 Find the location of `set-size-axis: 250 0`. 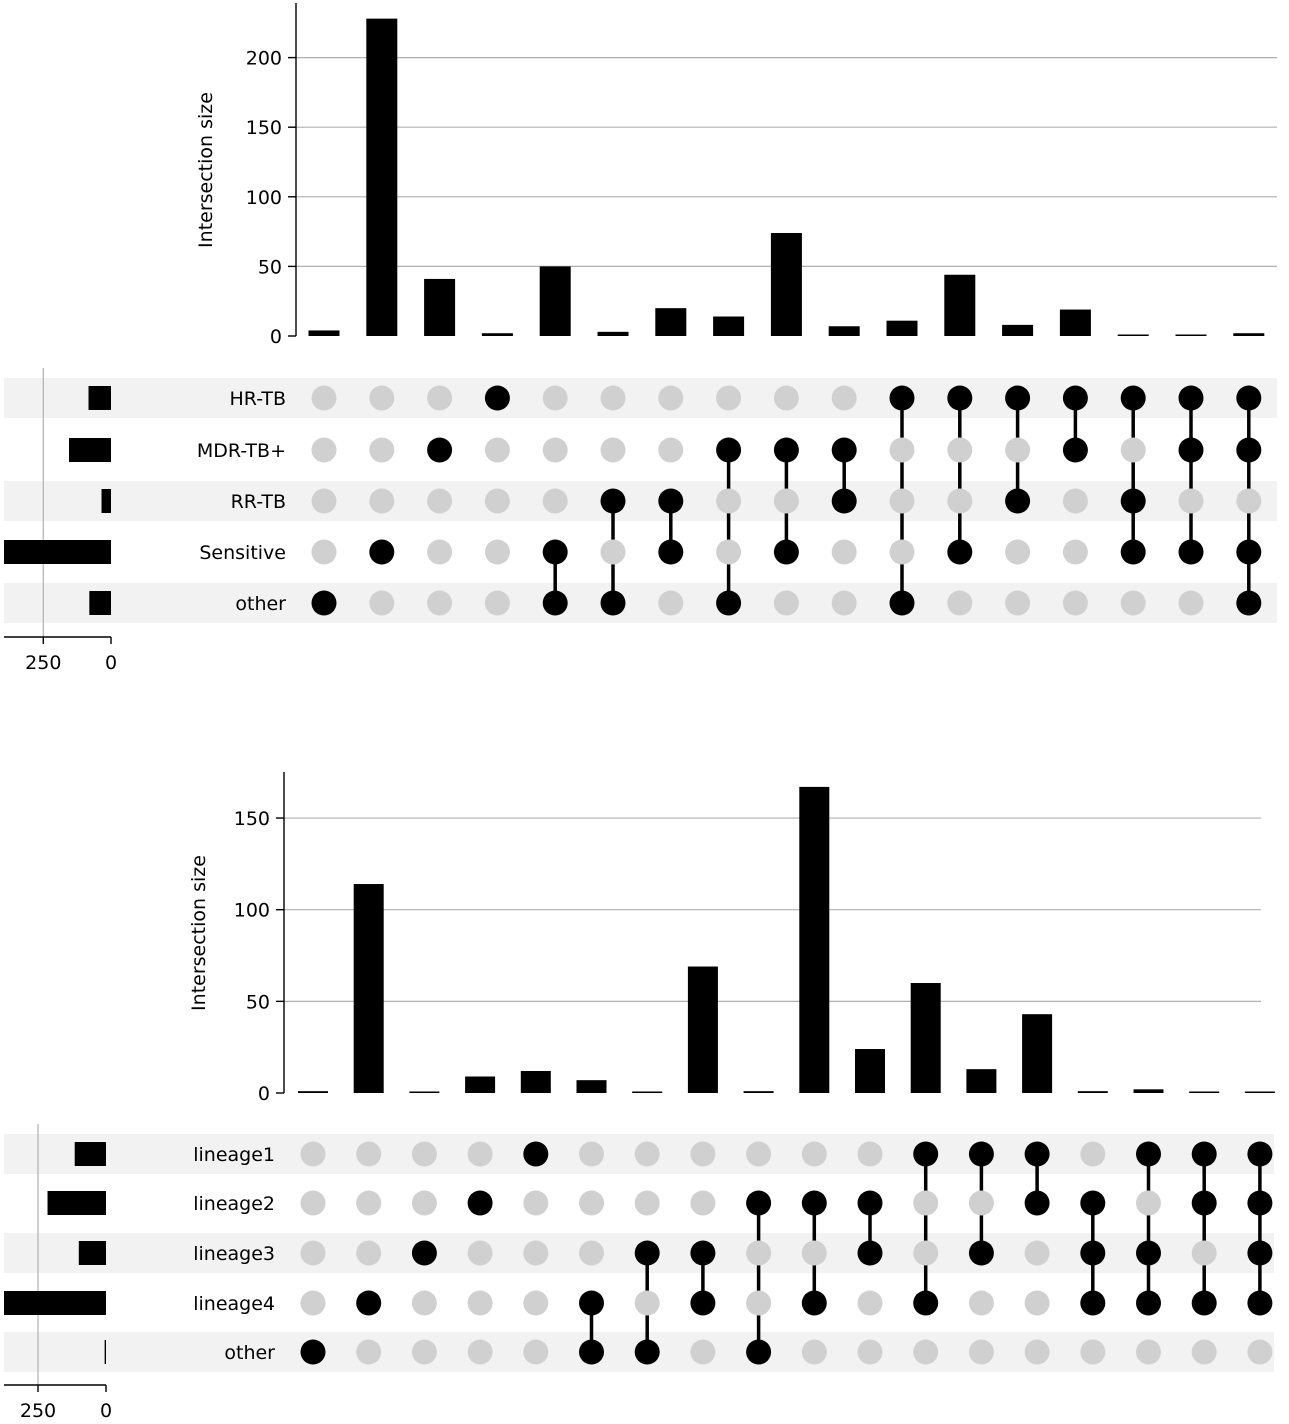

set-size-axis: 250 0 is located at coordinates (58, 1273).